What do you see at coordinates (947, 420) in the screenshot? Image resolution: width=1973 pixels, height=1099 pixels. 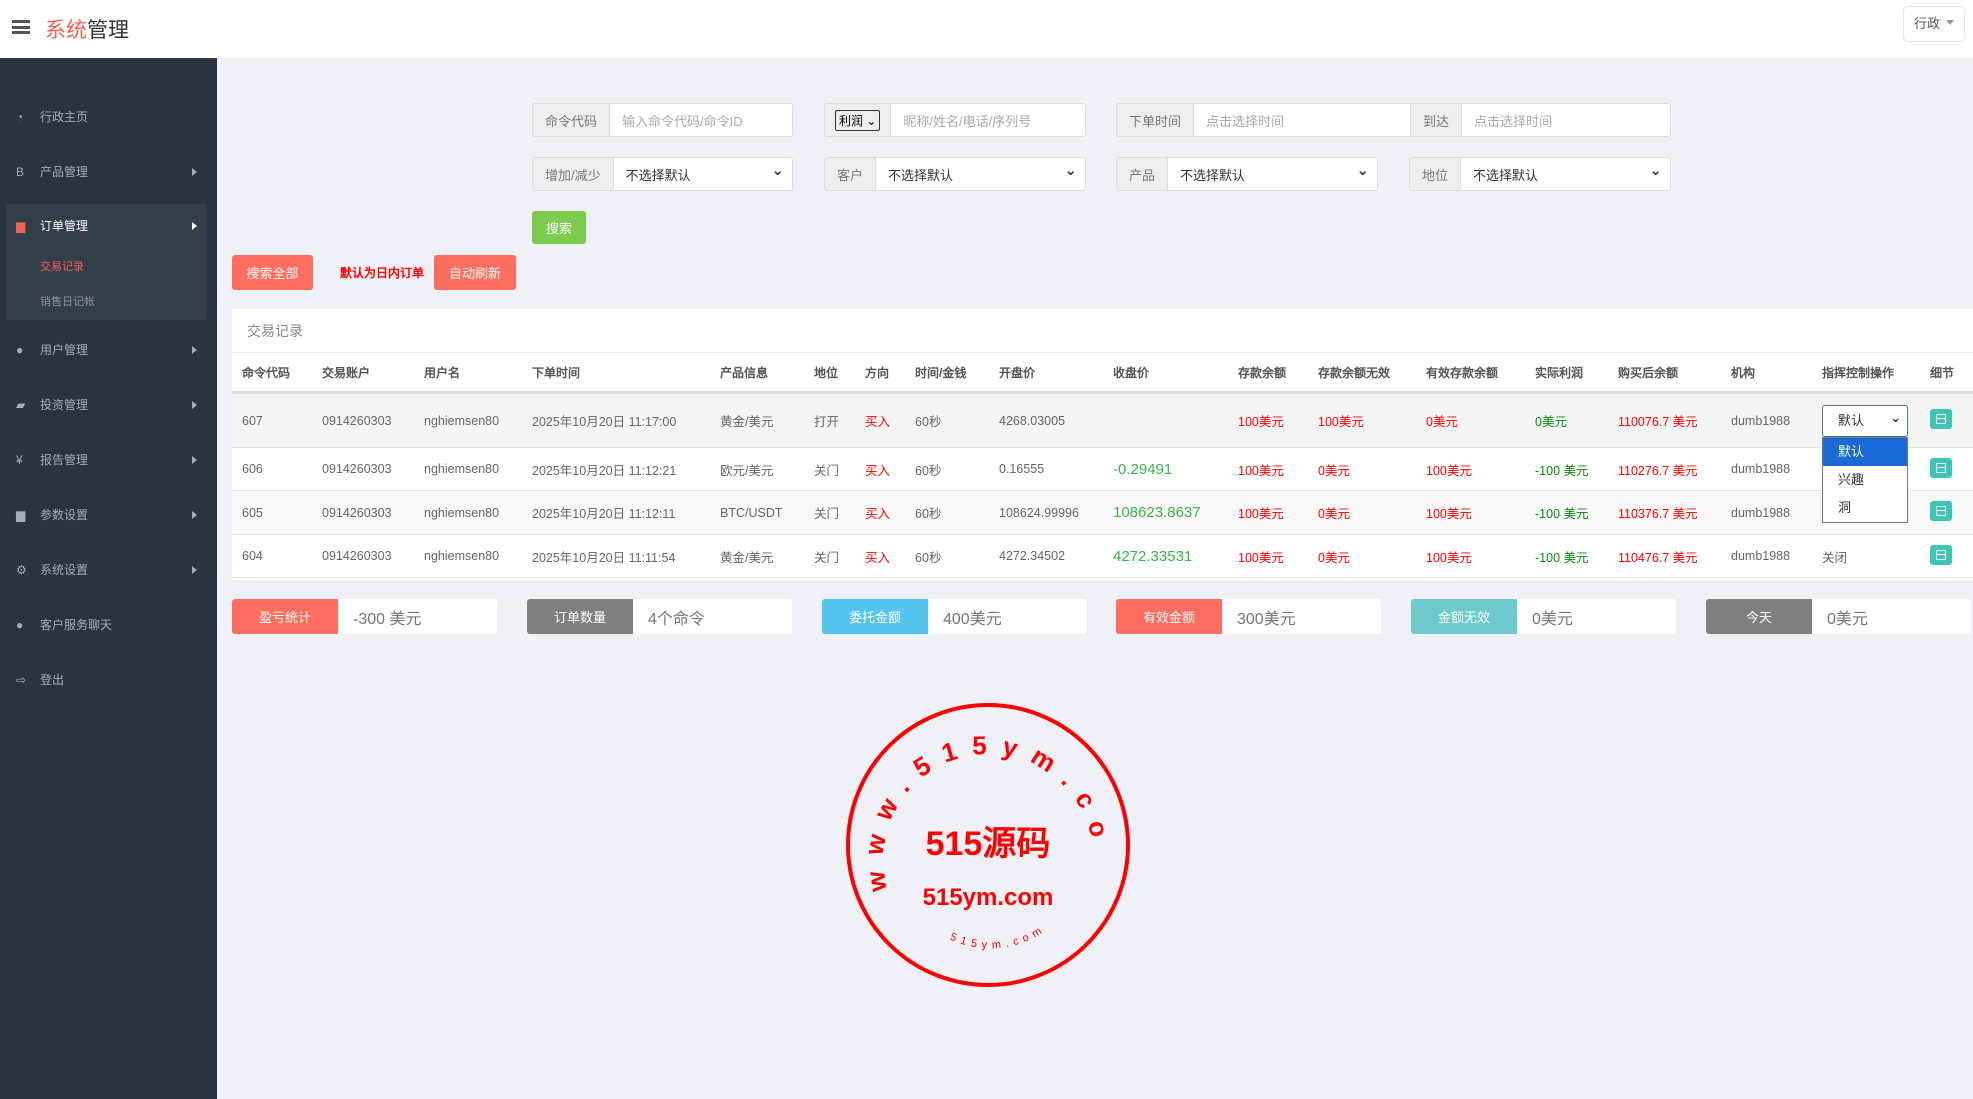 I see `table-cell: 60秒` at bounding box center [947, 420].